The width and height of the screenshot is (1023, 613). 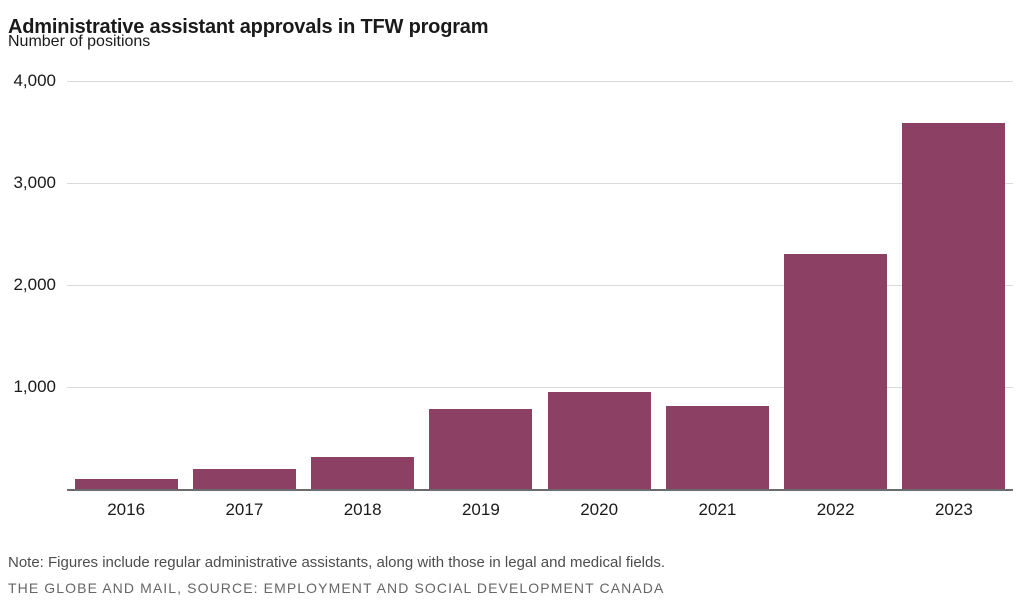 I want to click on x-tick-label: 2023, so click(x=953, y=509).